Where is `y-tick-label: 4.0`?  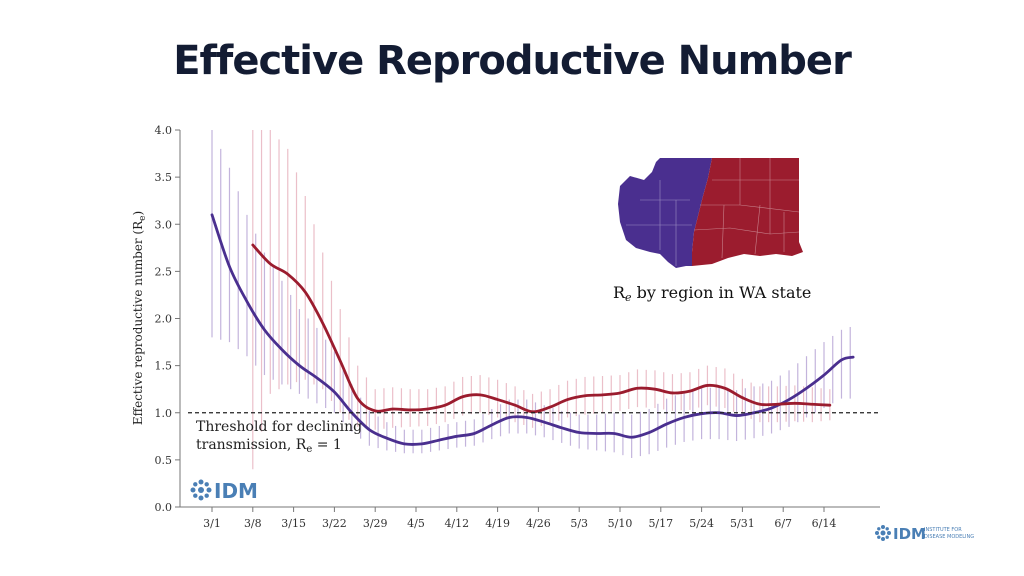
y-tick-label: 4.0 is located at coordinates (164, 130).